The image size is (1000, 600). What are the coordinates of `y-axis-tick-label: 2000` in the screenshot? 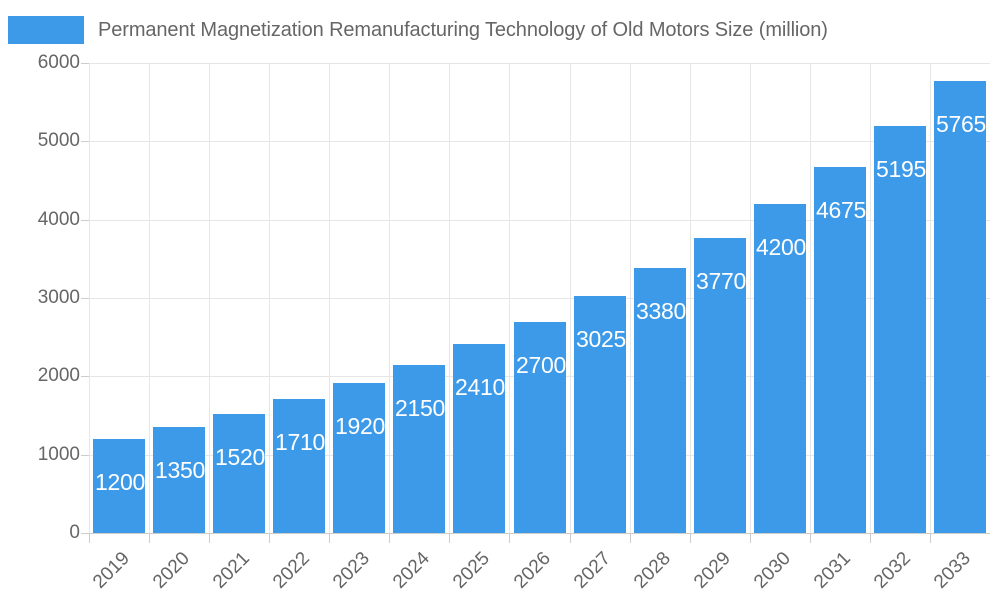 It's located at (58, 376).